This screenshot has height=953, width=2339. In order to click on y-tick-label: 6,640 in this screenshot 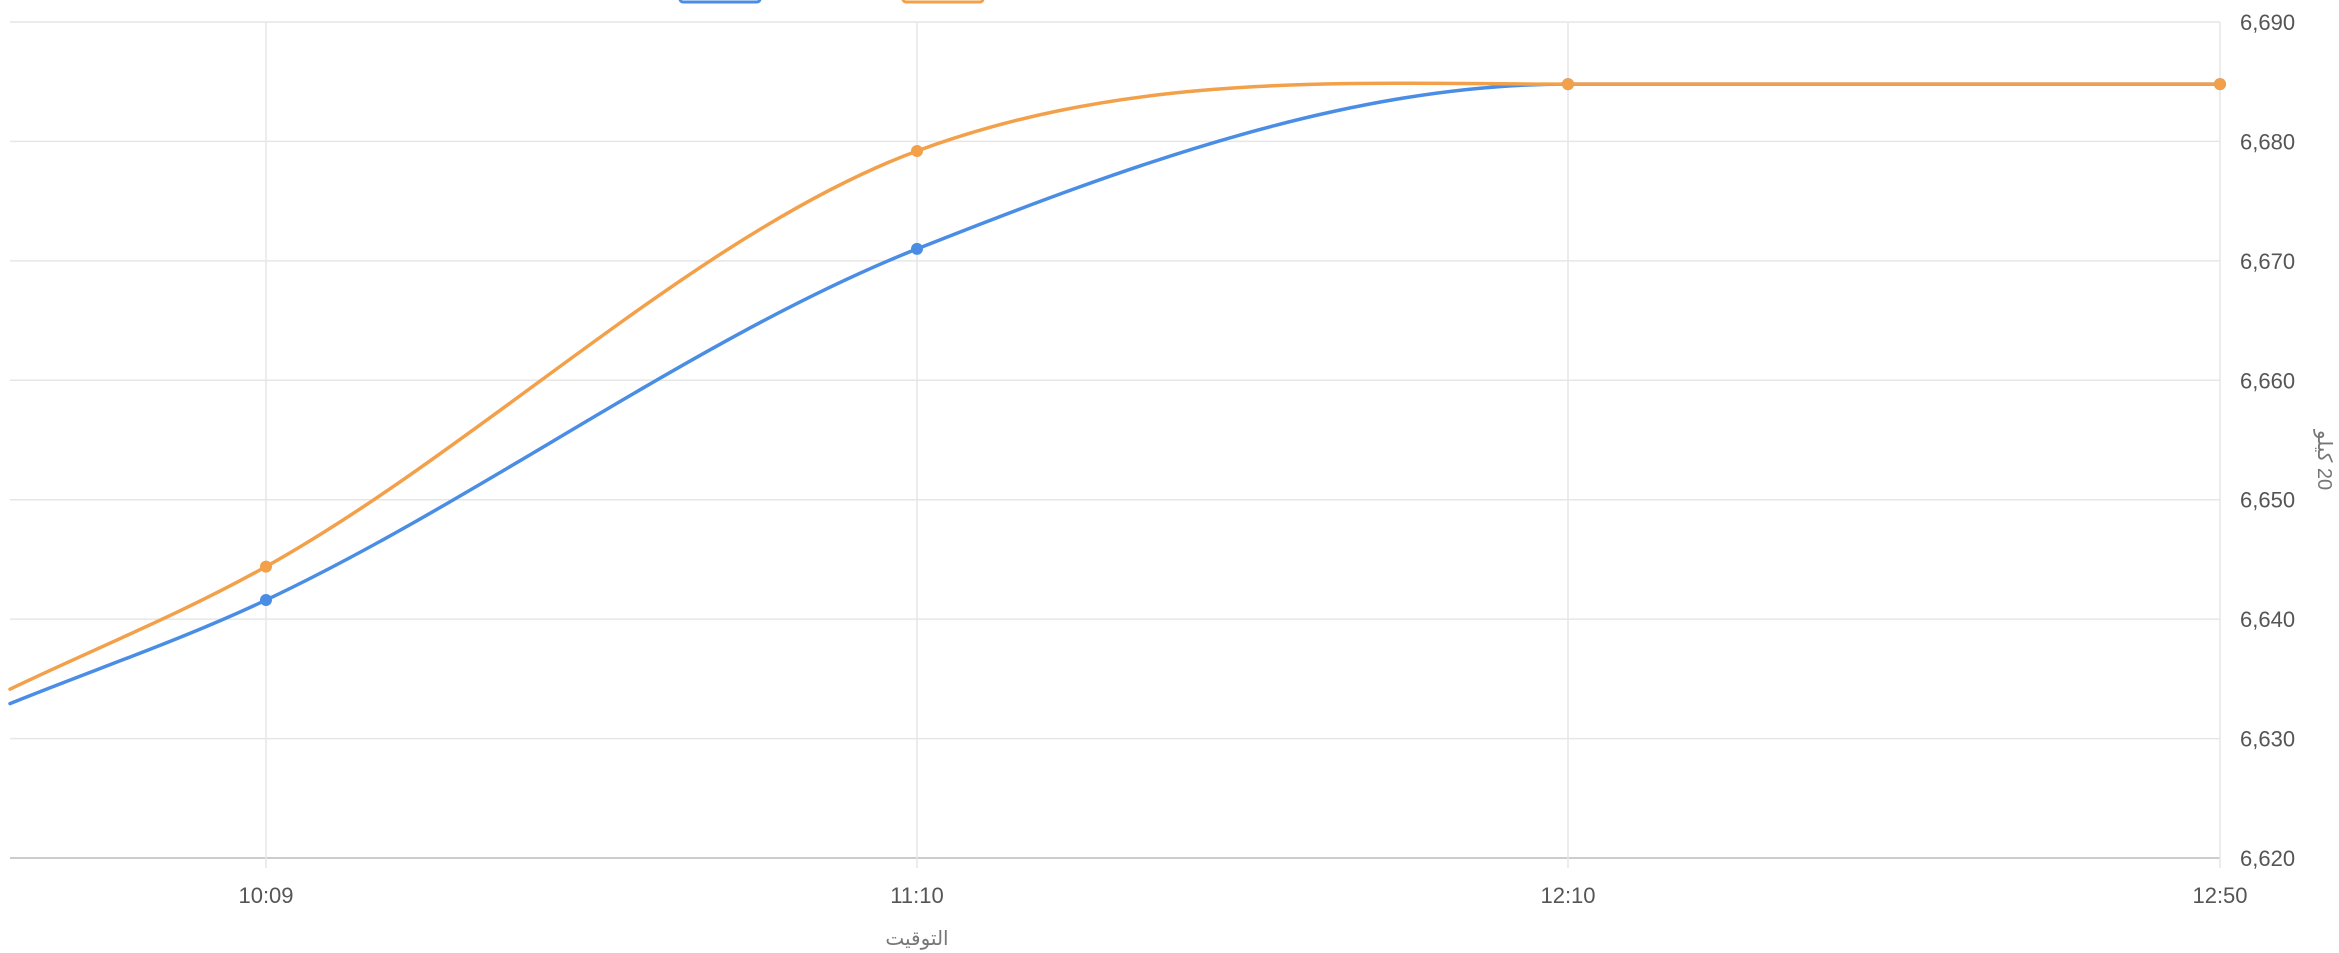, I will do `click(2267, 619)`.